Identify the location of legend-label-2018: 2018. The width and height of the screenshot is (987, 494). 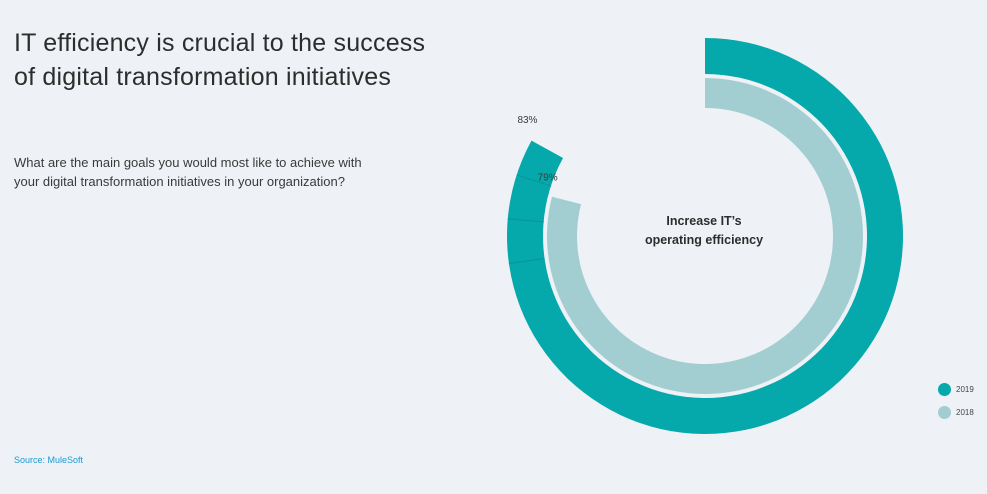
(965, 412).